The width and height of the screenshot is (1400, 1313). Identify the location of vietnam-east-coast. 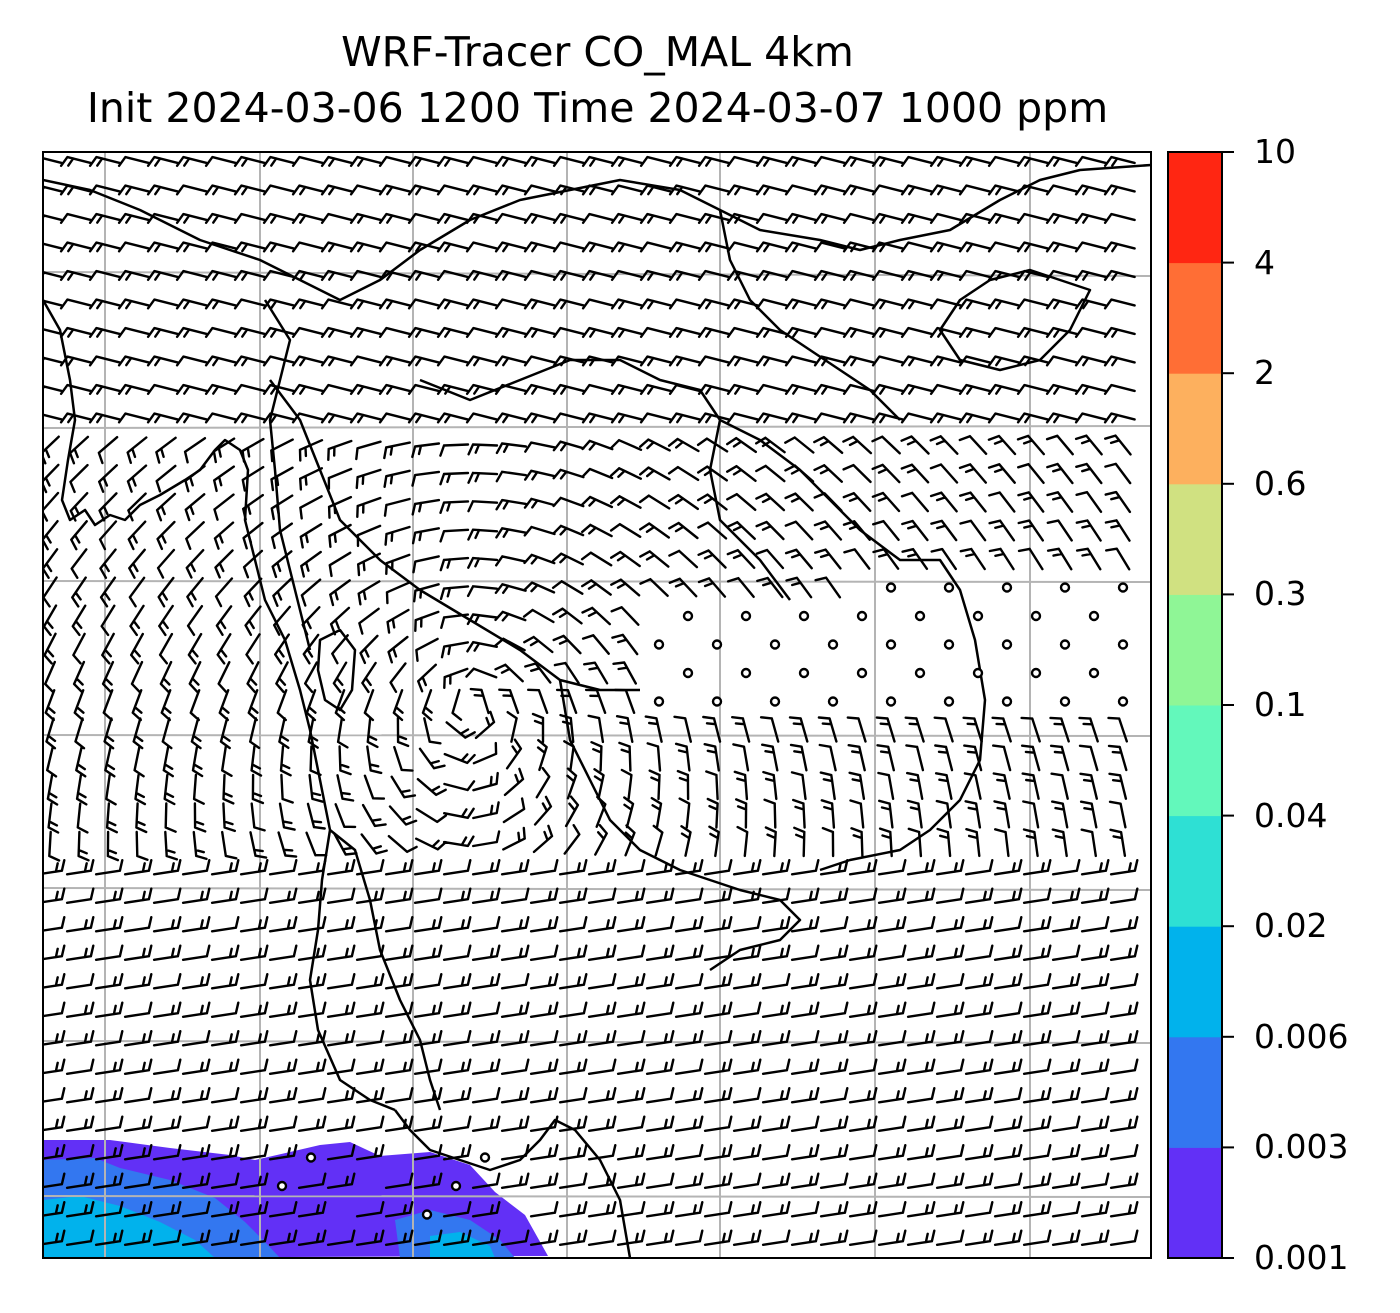
(853, 645).